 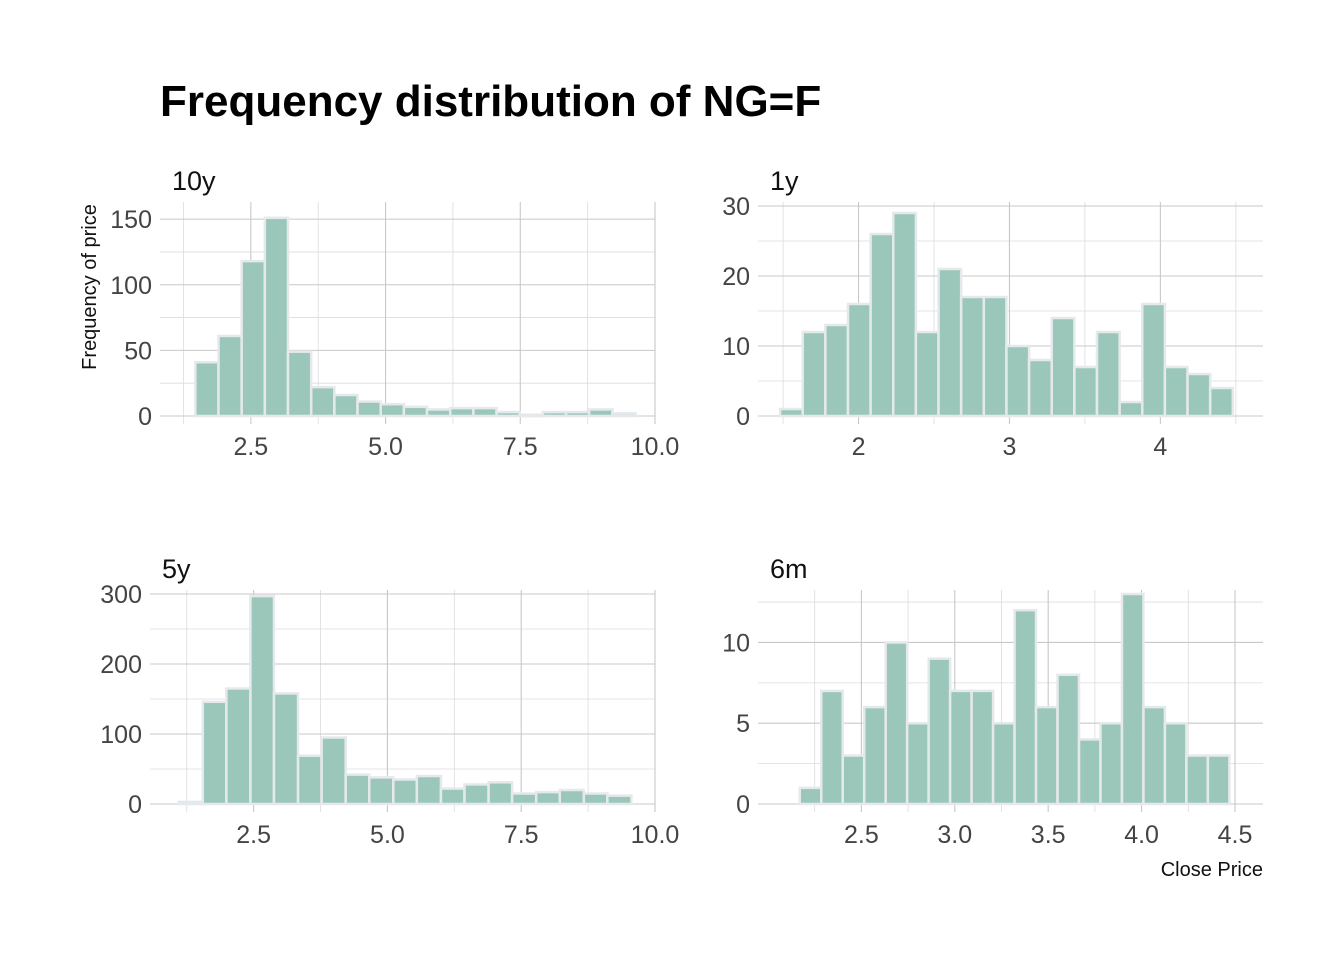 I want to click on panel-label: 10y, so click(x=194, y=181).